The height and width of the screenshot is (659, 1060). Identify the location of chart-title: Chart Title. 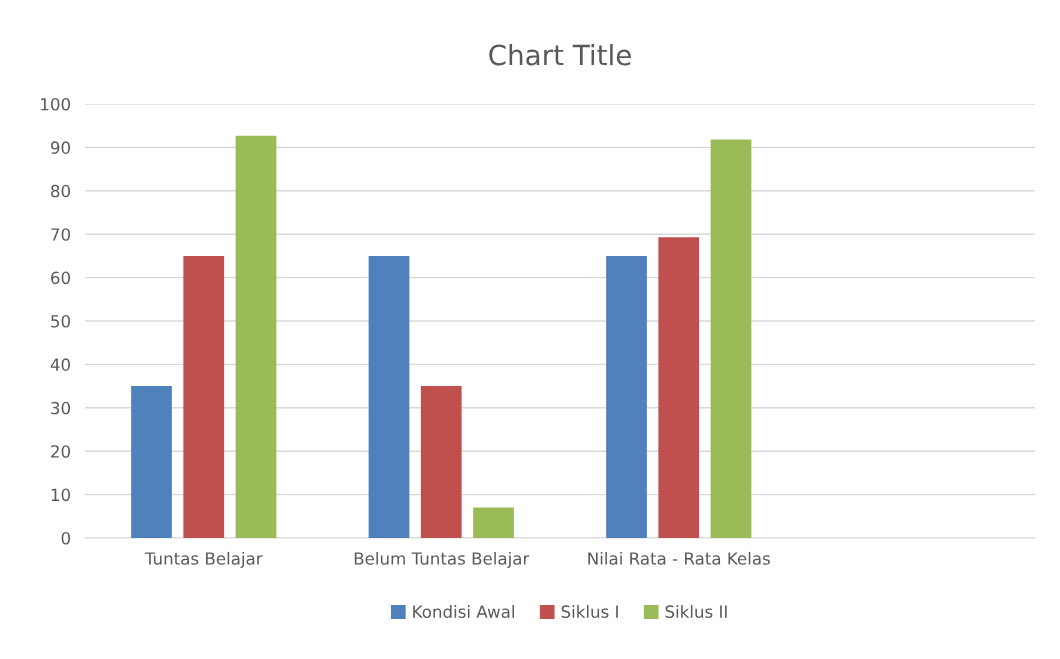
(560, 55).